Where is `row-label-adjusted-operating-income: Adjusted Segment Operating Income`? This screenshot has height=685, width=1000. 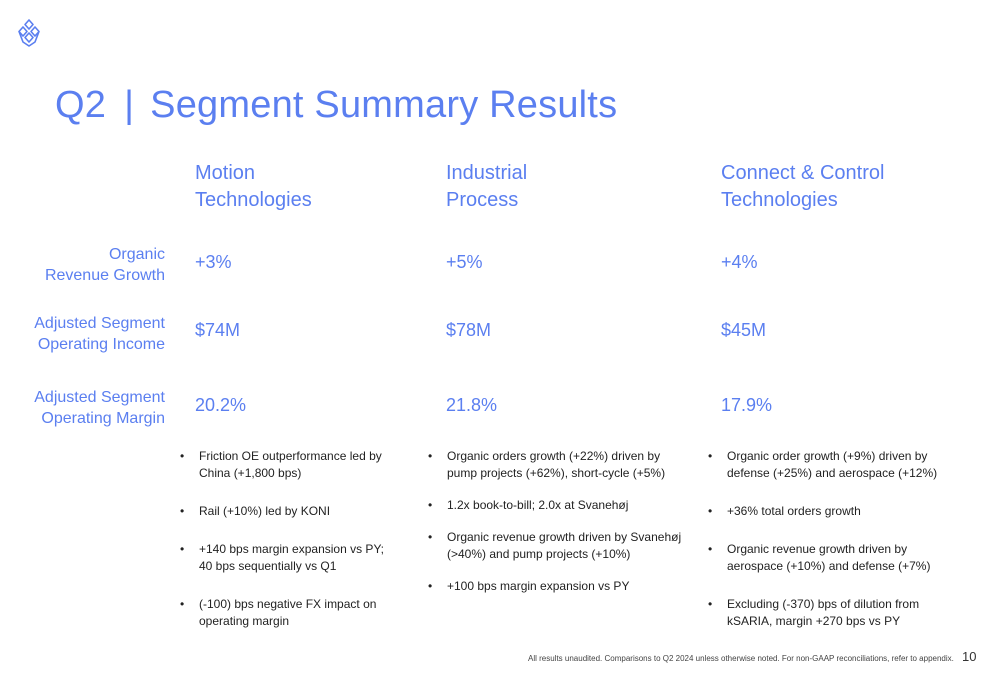 row-label-adjusted-operating-income: Adjusted Segment Operating Income is located at coordinates (99, 334).